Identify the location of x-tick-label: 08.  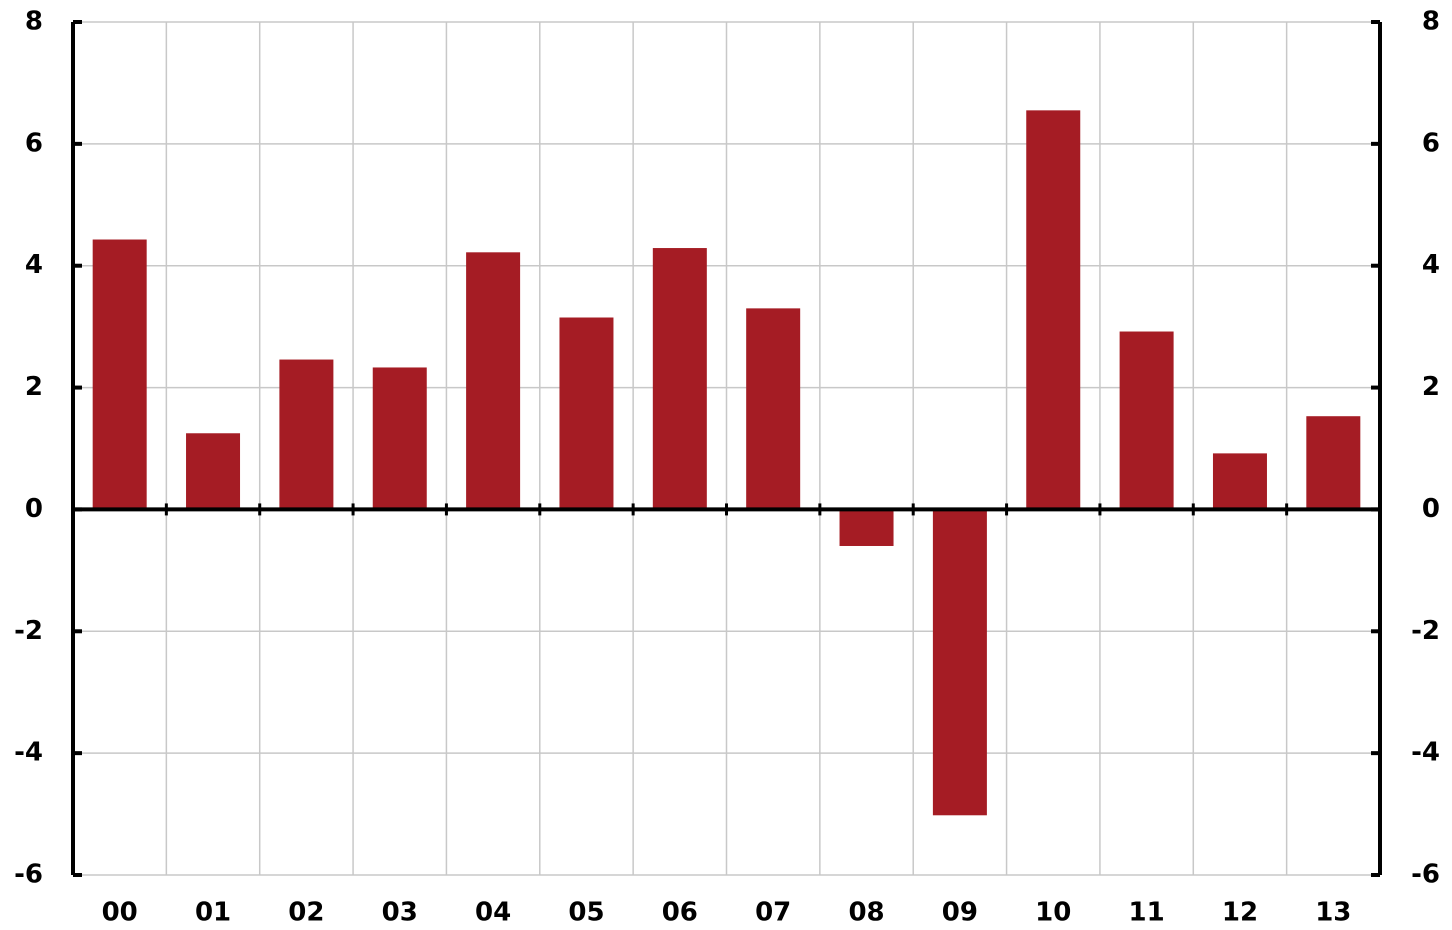
(866, 913).